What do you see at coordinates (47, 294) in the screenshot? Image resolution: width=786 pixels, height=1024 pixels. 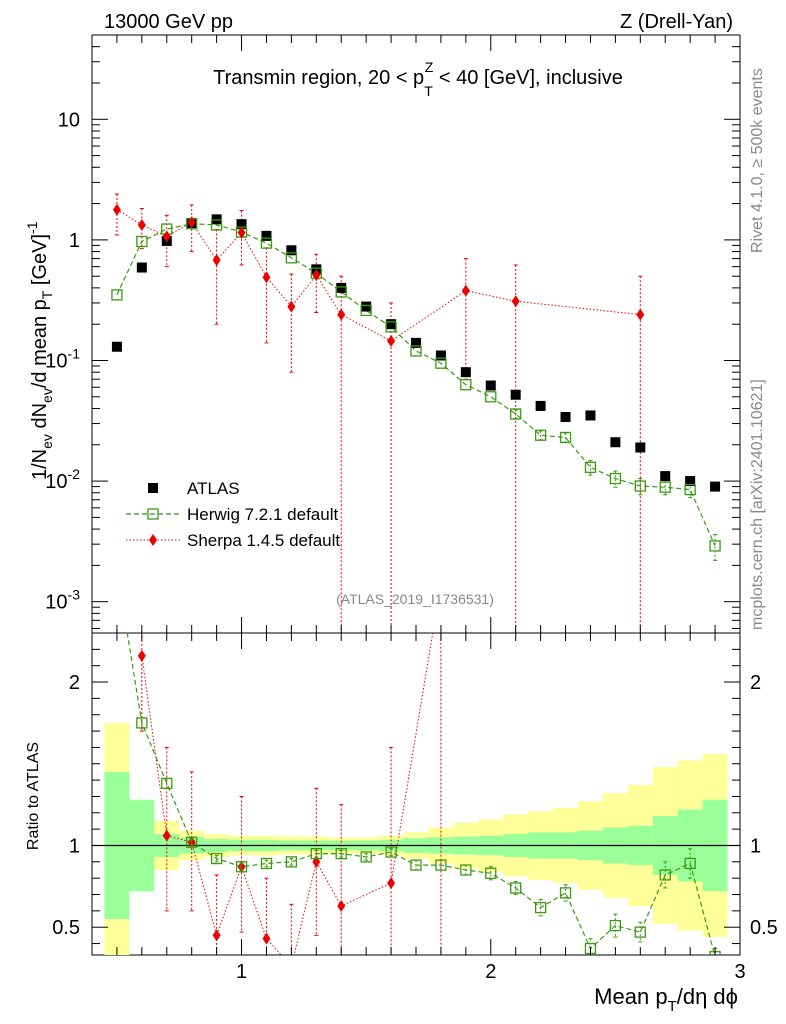 I see `ylabel-part-6: T` at bounding box center [47, 294].